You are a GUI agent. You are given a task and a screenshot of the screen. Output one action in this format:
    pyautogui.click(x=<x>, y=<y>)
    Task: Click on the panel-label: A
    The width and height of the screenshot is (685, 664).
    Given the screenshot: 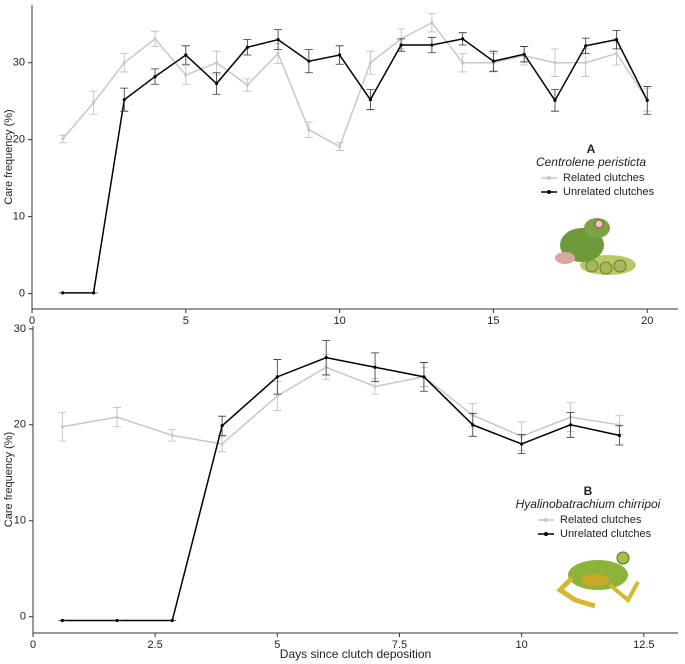 What is the action you would take?
    pyautogui.click(x=591, y=149)
    